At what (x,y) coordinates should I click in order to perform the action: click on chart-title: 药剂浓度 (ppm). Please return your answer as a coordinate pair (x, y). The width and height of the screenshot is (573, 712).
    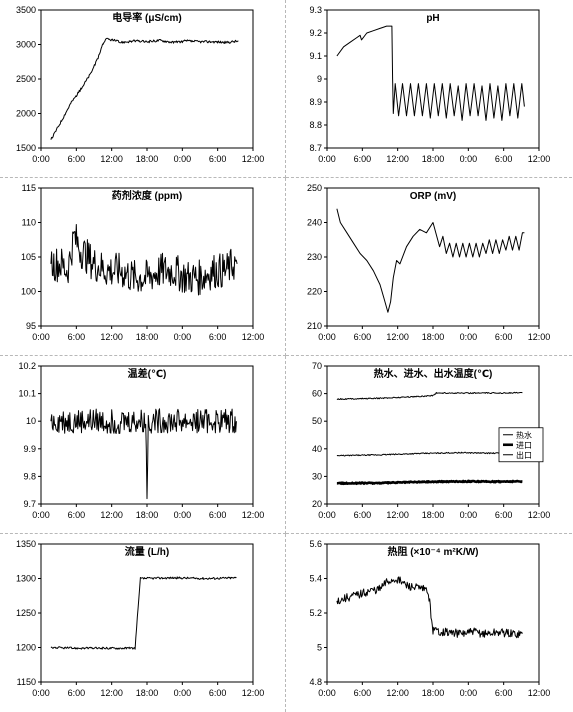
    Looking at the image, I should click on (147, 195).